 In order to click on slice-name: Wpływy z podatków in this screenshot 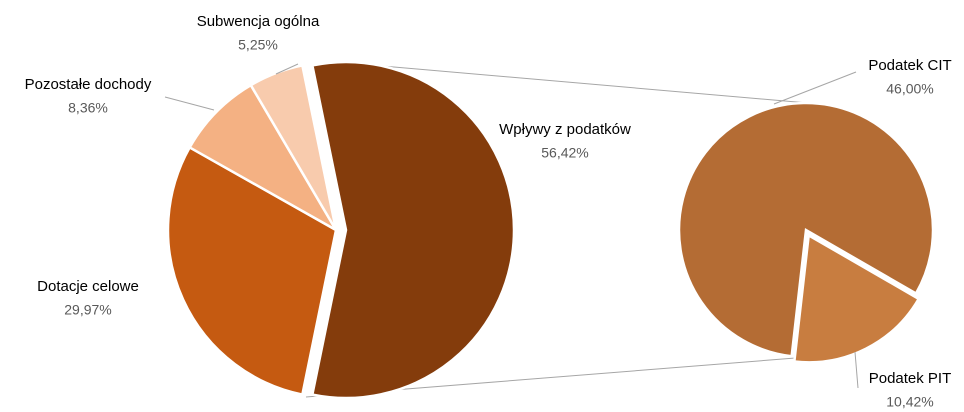, I will do `click(565, 129)`.